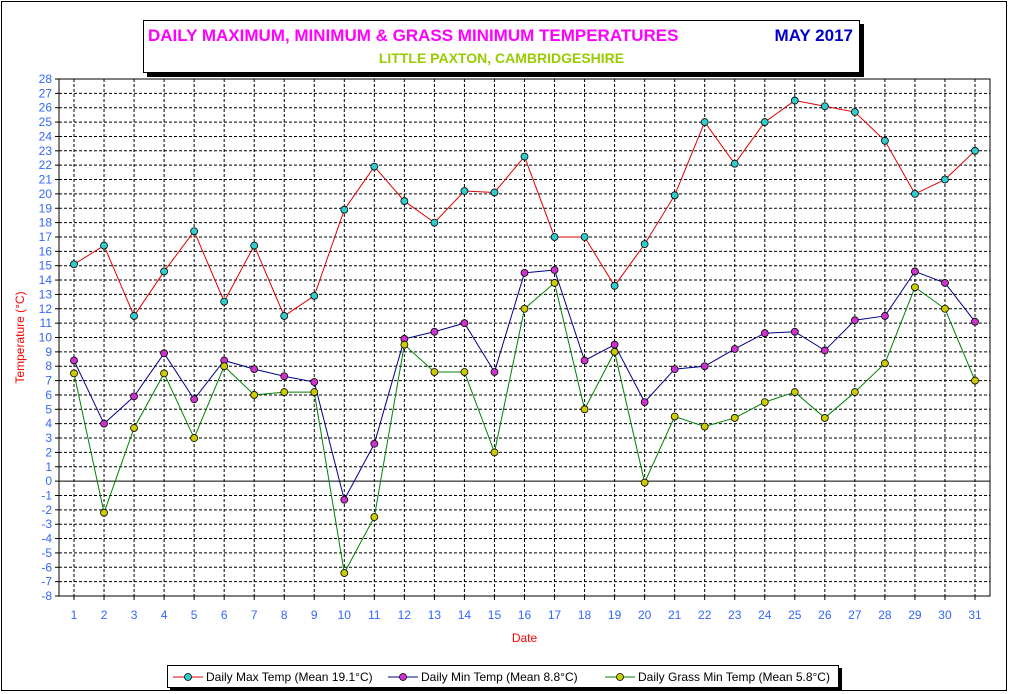  I want to click on y-tick-label: 3, so click(48, 438).